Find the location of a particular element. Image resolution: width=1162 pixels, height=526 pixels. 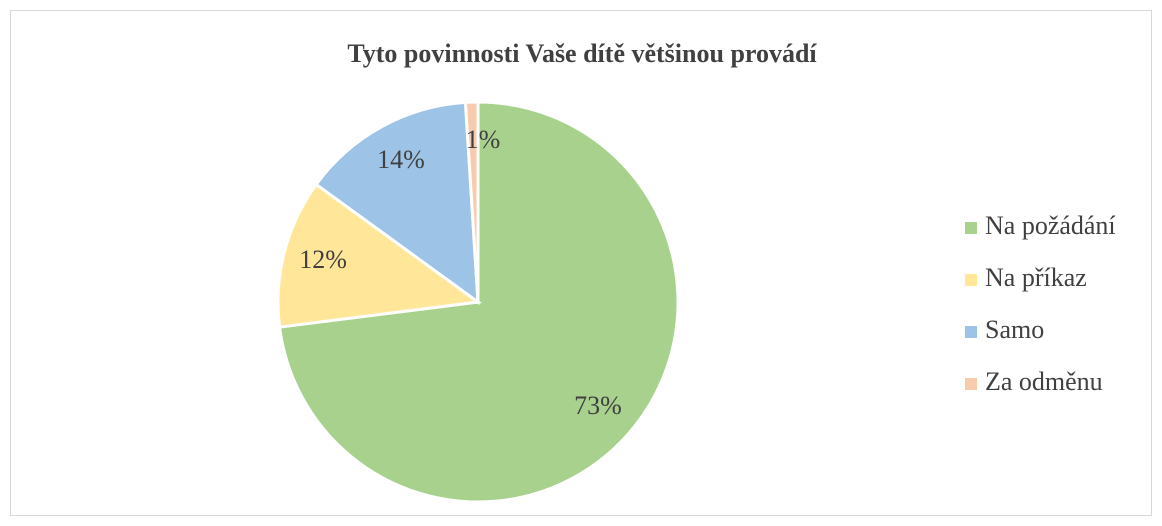

data-label: 1% is located at coordinates (483, 139).